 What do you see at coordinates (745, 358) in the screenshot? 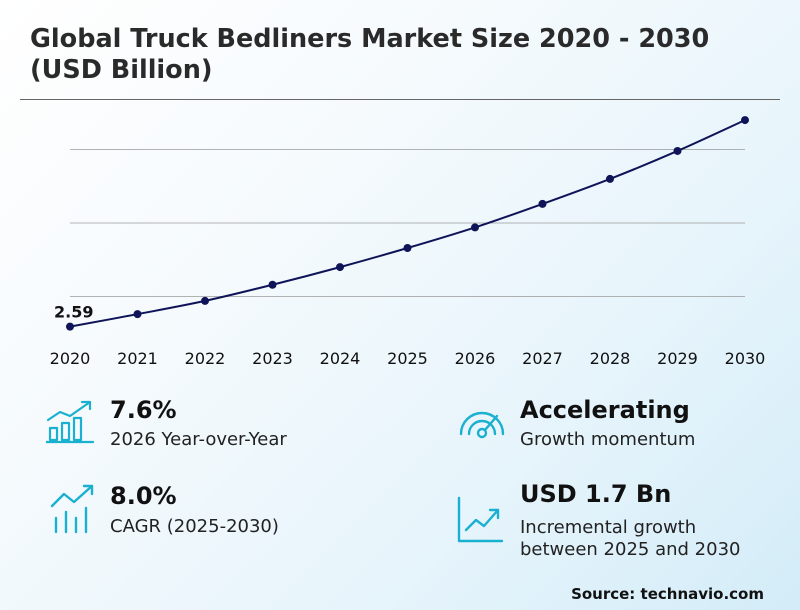
I see `x-tick-label: 2030` at bounding box center [745, 358].